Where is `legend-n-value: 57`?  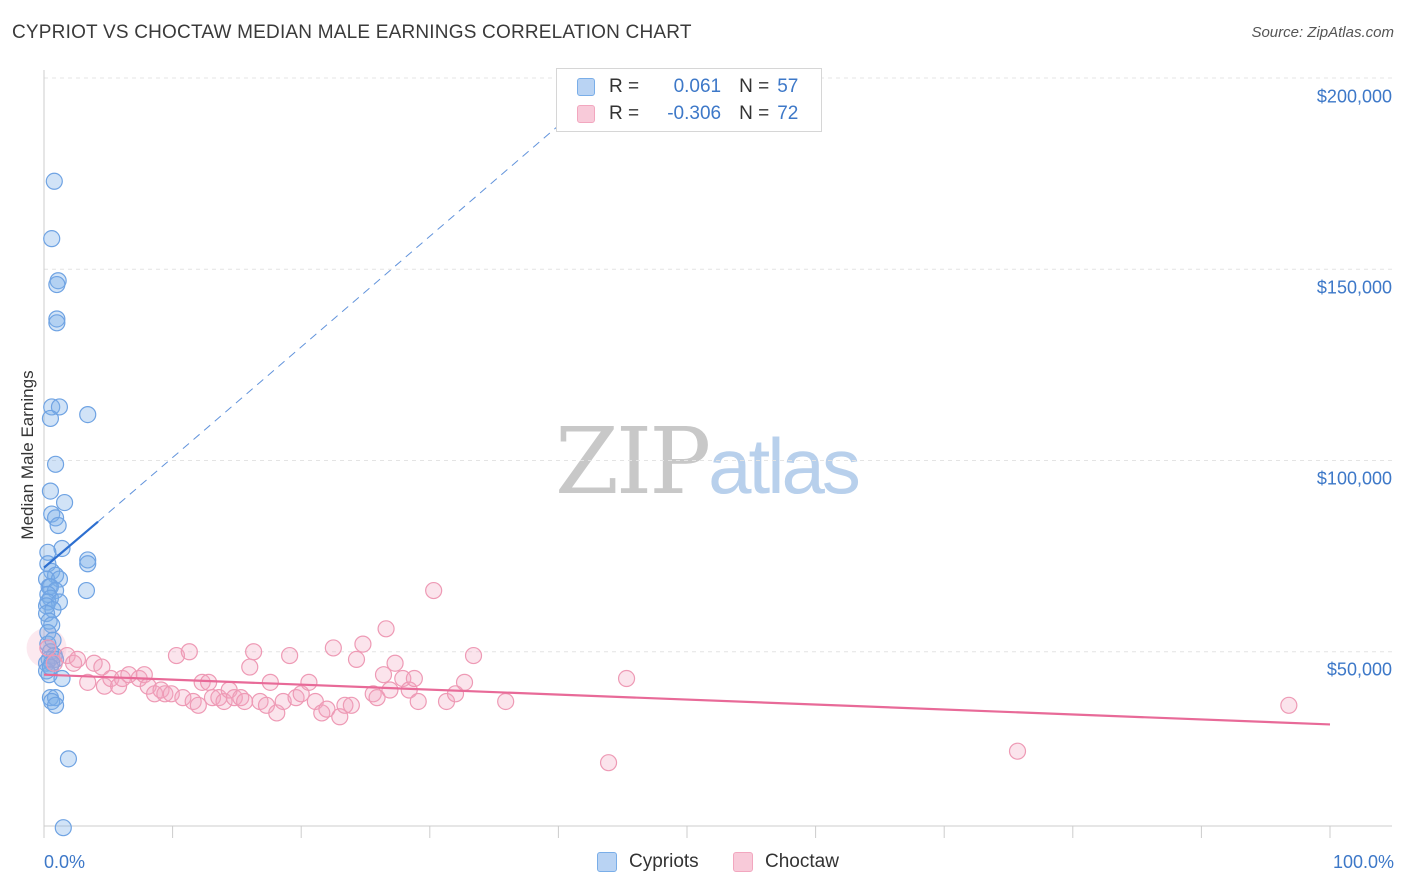
legend-n-value: 57 is located at coordinates (788, 86).